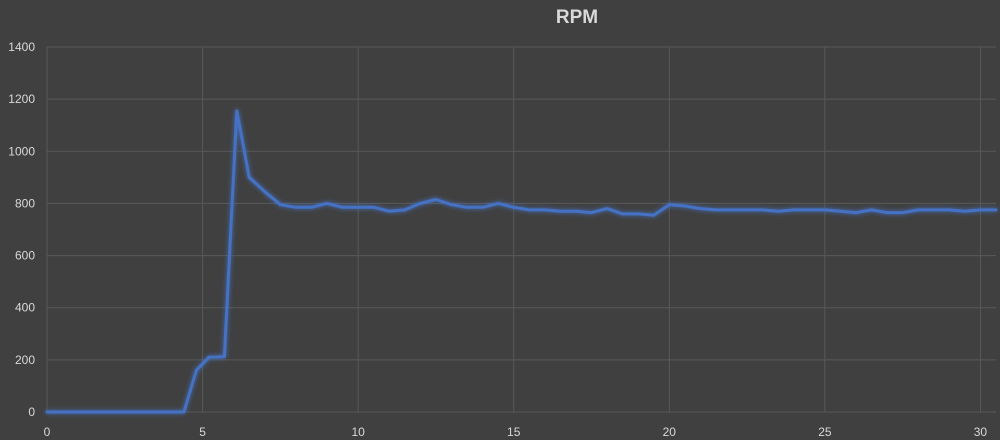 This screenshot has width=1000, height=440. Describe the element at coordinates (21, 151) in the screenshot. I see `y-tick-label: 1000` at that location.